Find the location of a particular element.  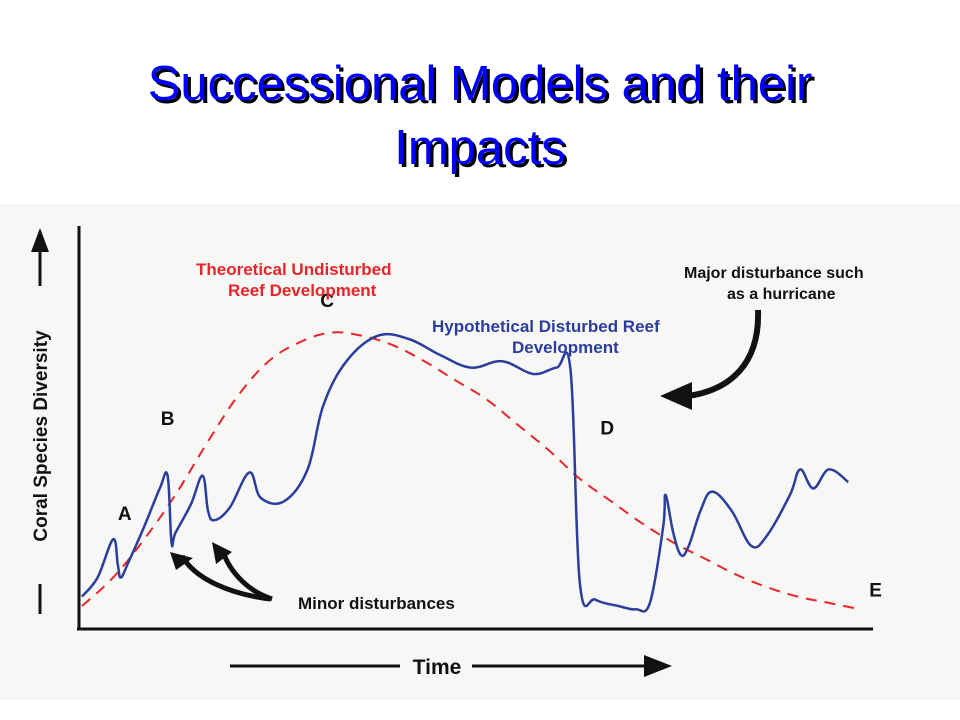

major-disturbance-label-line-2: as a hurricane is located at coordinates (781, 294).